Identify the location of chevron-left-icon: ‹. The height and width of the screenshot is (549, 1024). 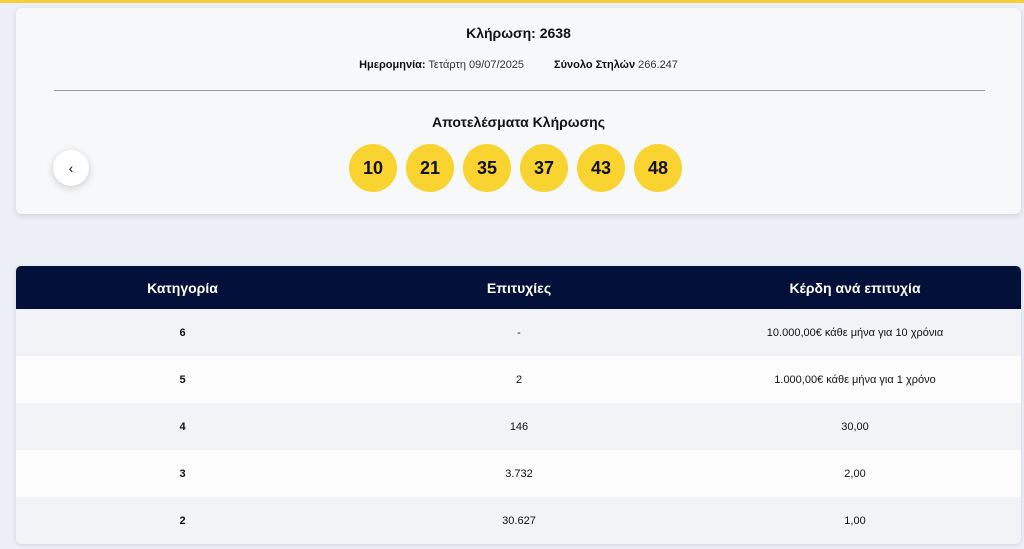
(71, 168).